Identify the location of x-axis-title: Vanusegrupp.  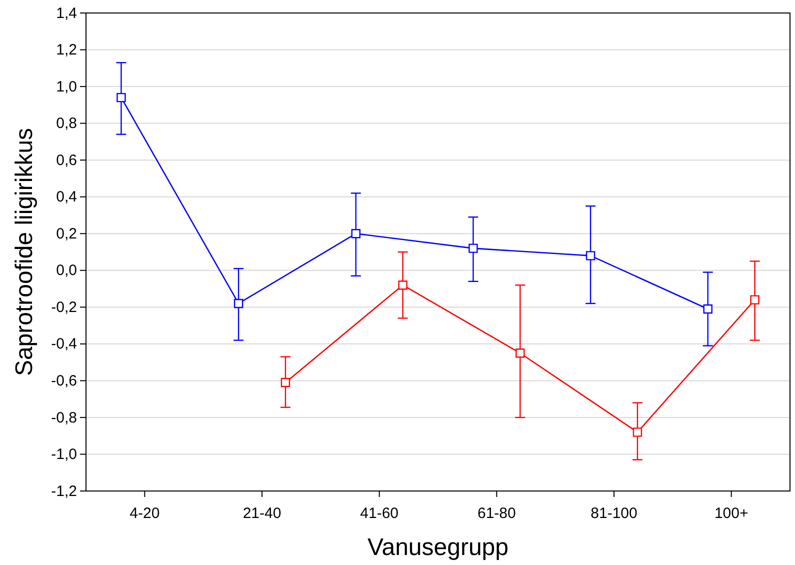
(438, 547).